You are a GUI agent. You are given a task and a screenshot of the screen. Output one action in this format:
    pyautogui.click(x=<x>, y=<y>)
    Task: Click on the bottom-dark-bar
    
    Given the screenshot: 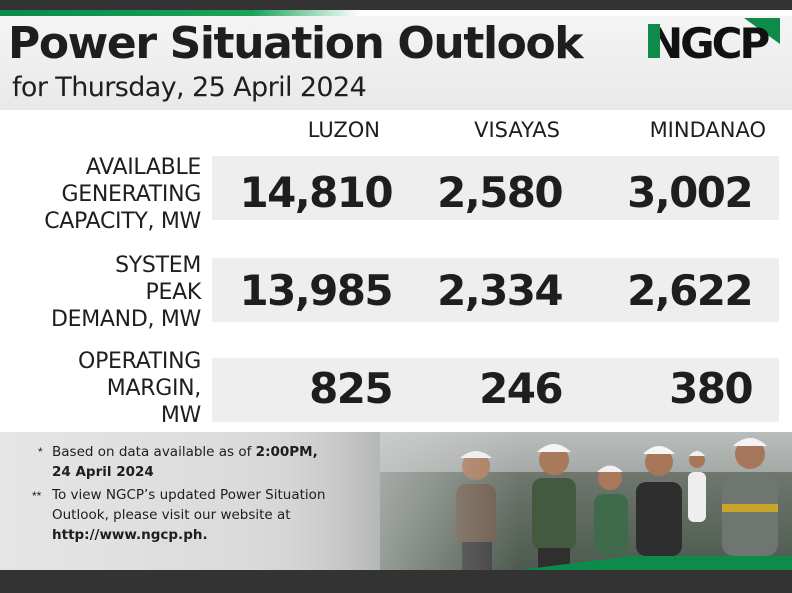 What is the action you would take?
    pyautogui.click(x=396, y=581)
    